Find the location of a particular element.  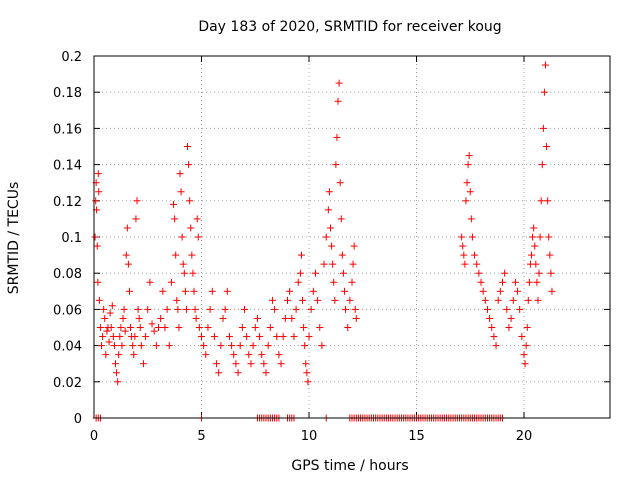

y-tick-label: 0.08 is located at coordinates (67, 274).